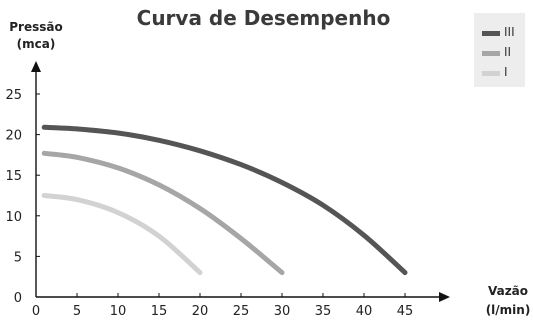  I want to click on y-tick-label: 20, so click(13, 136).